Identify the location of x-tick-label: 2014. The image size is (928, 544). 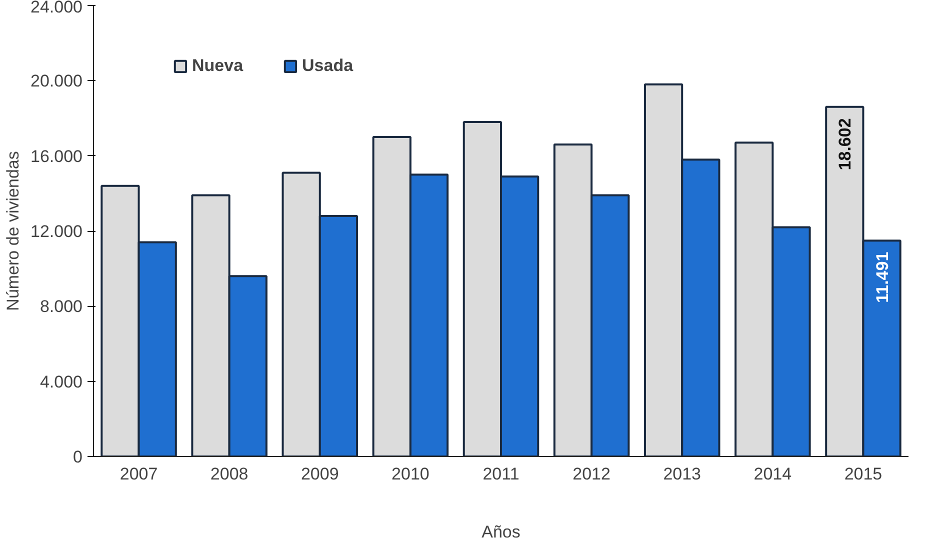
(773, 474).